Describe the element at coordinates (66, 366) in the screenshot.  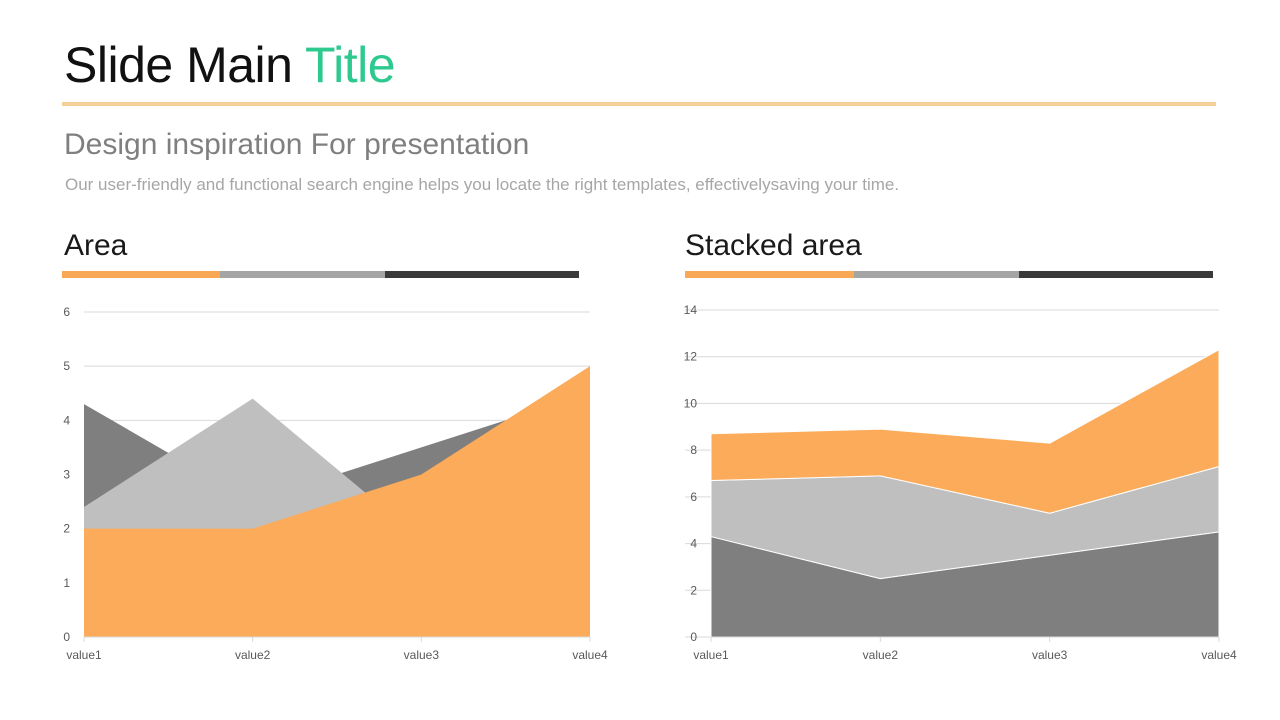
I see `y-tick-label: 5` at that location.